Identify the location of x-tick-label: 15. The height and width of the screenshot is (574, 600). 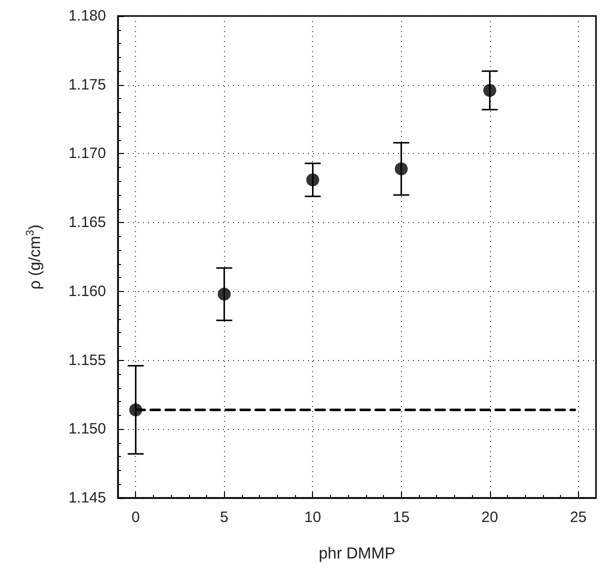
(401, 517).